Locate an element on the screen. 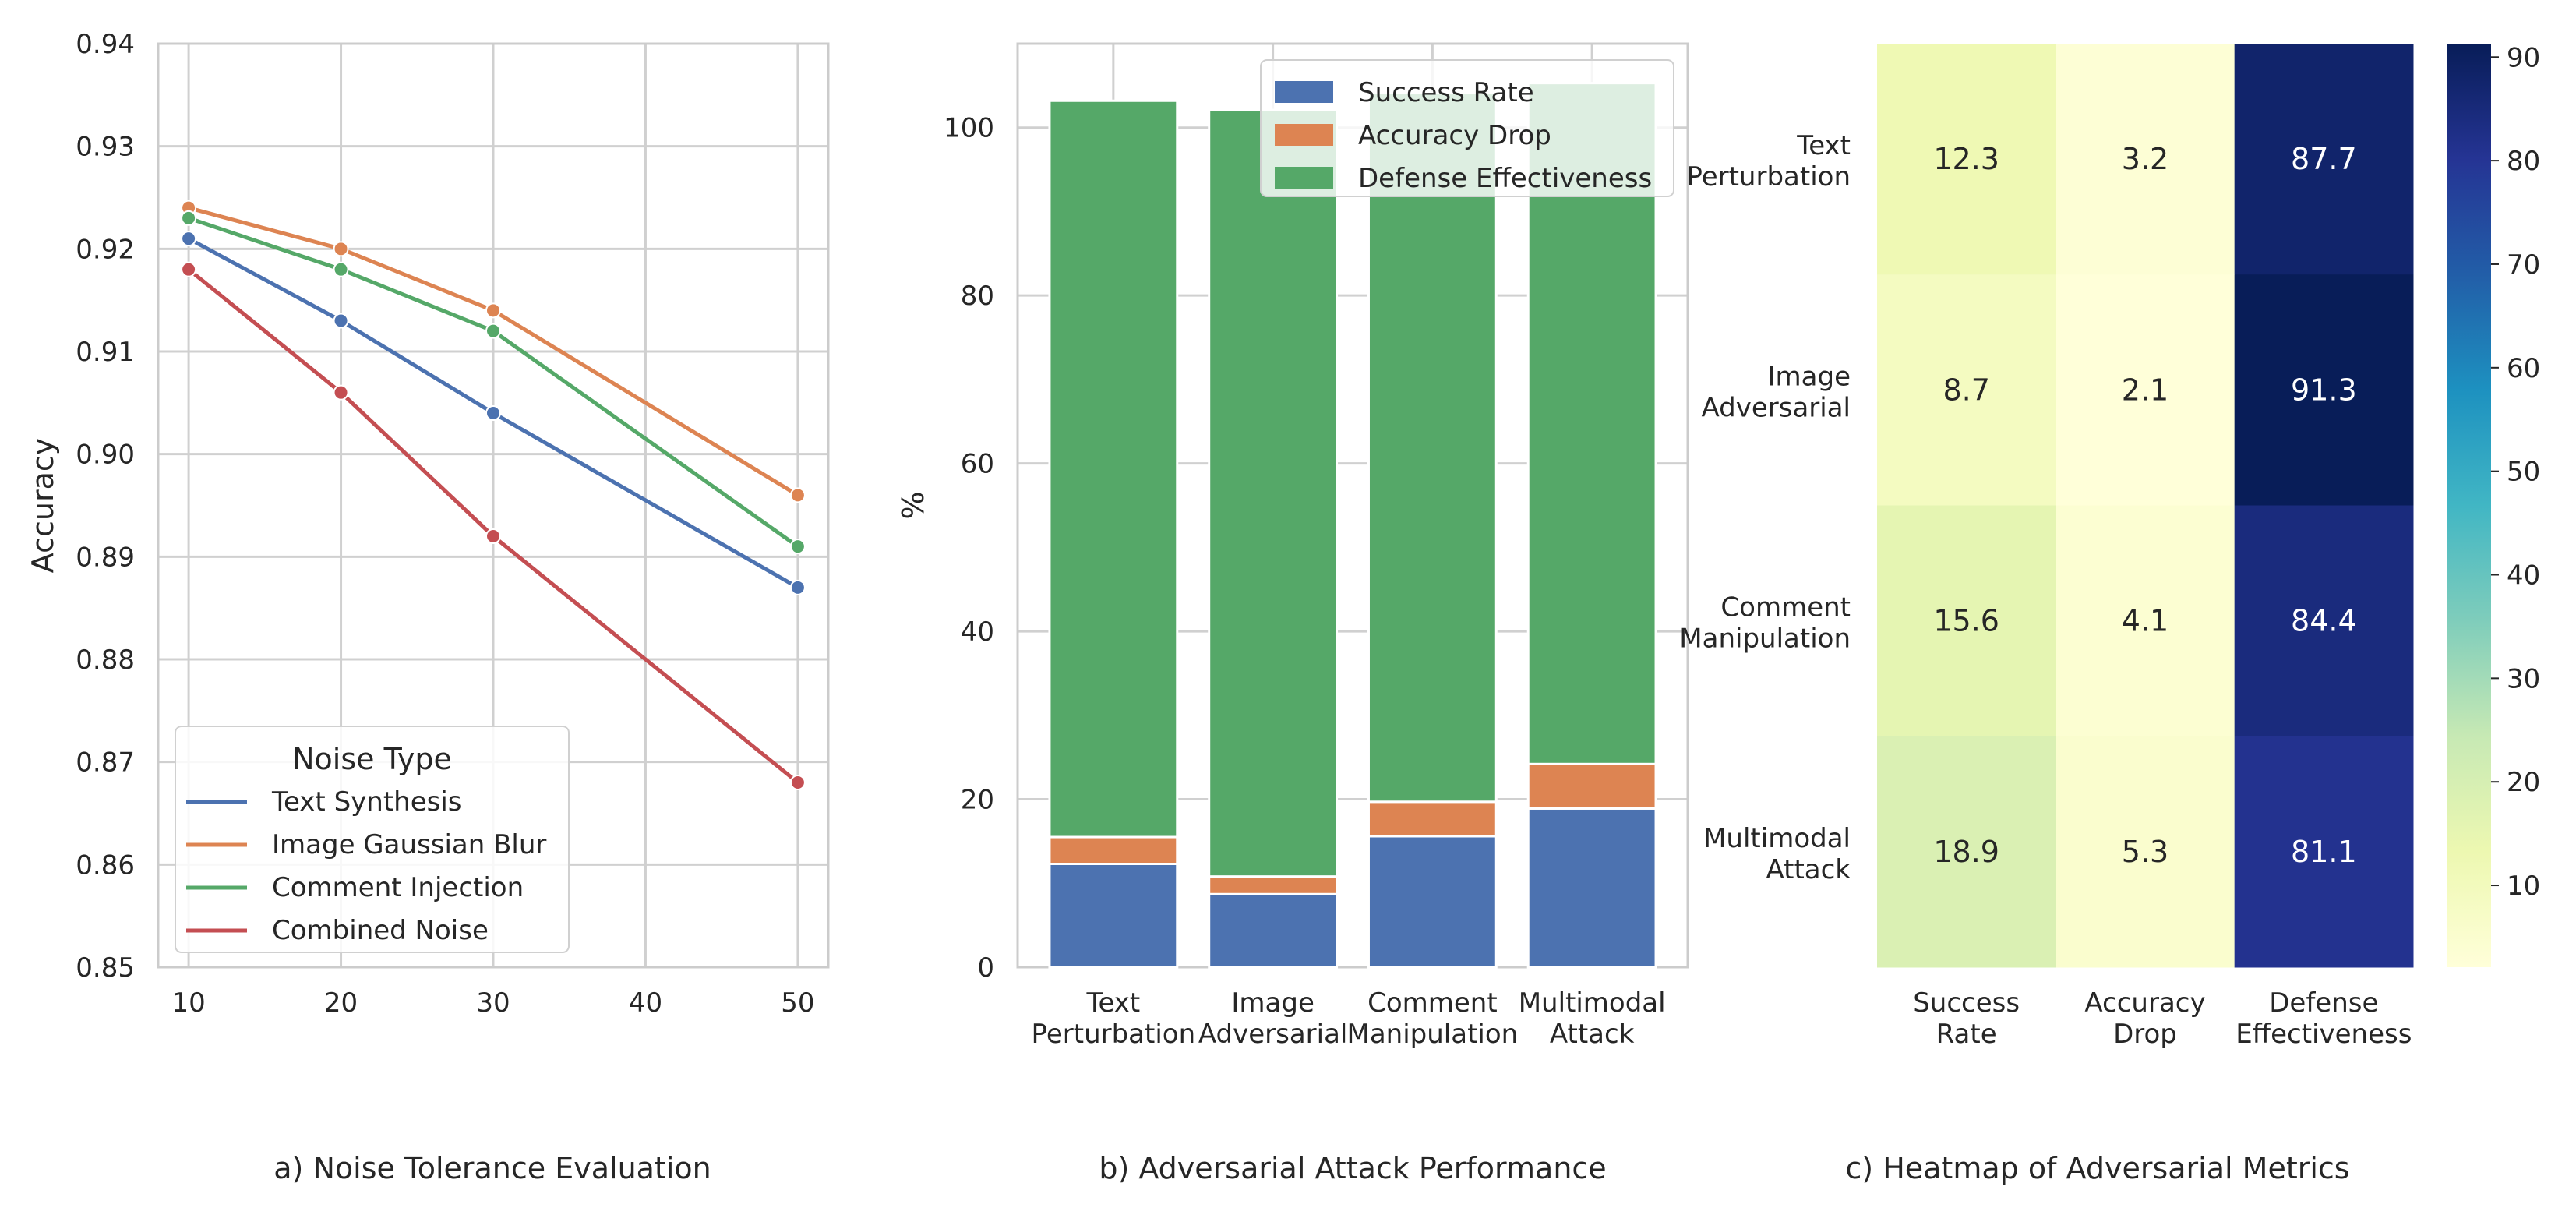 The height and width of the screenshot is (1208, 2576). column-label: Success Rate is located at coordinates (1966, 1018).